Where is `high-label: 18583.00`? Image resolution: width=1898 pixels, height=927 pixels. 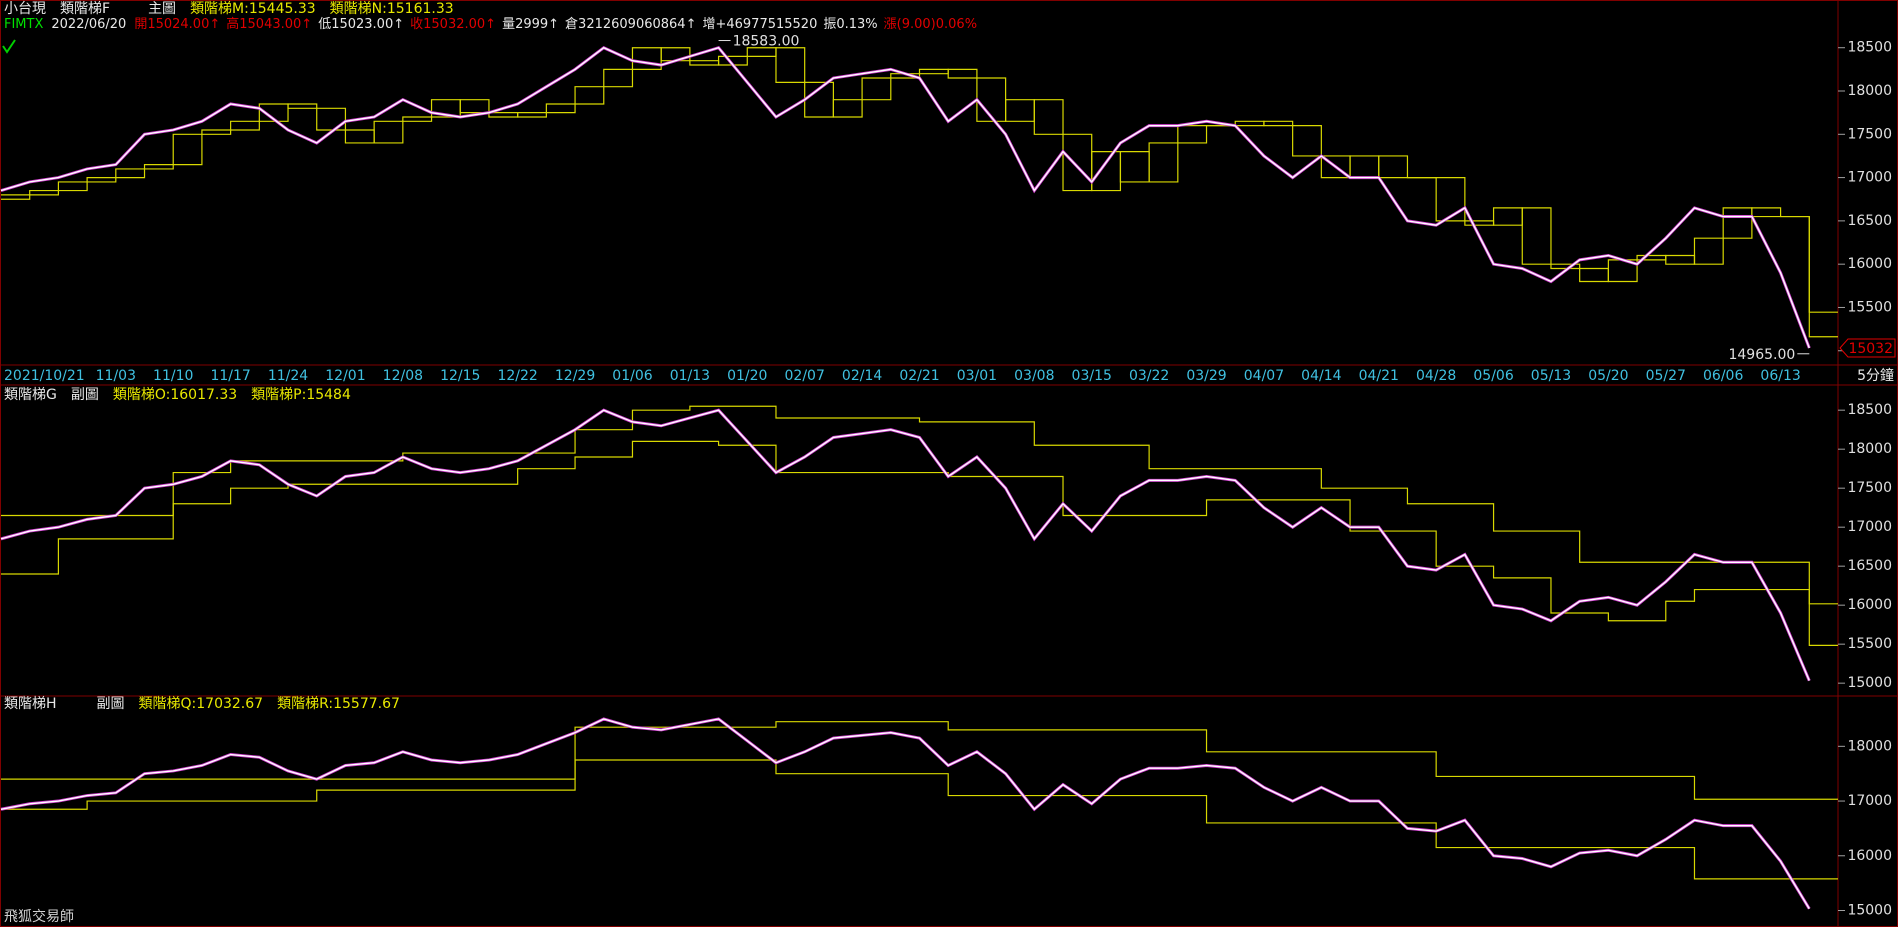
high-label: 18583.00 is located at coordinates (766, 42).